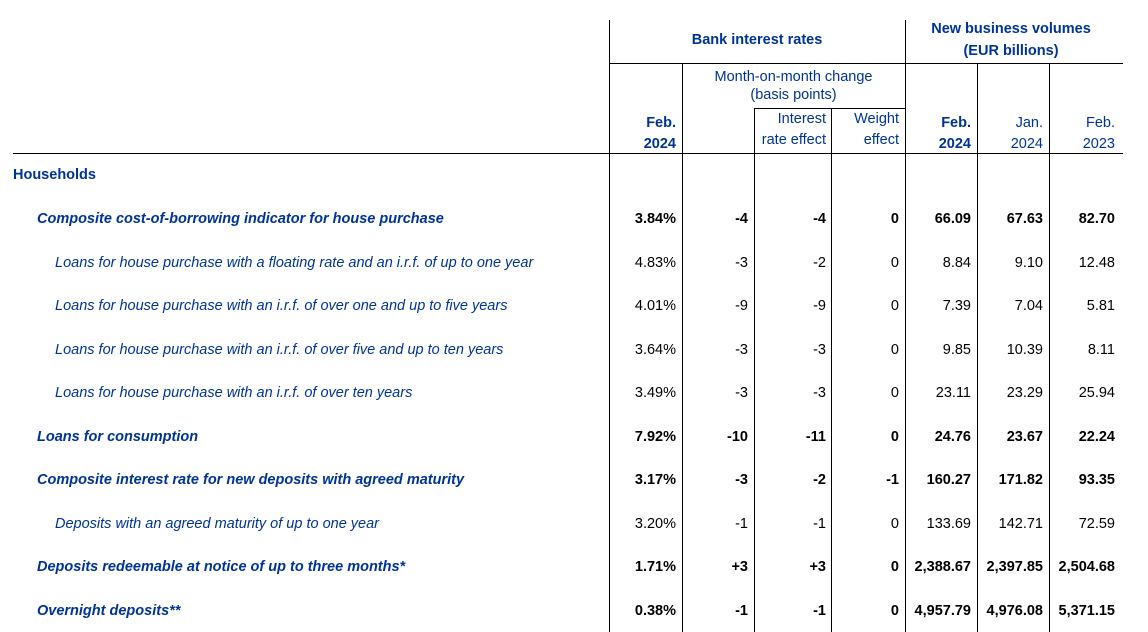 The height and width of the screenshot is (632, 1148). What do you see at coordinates (793, 140) in the screenshot?
I see `header-interest-line2: rate effect` at bounding box center [793, 140].